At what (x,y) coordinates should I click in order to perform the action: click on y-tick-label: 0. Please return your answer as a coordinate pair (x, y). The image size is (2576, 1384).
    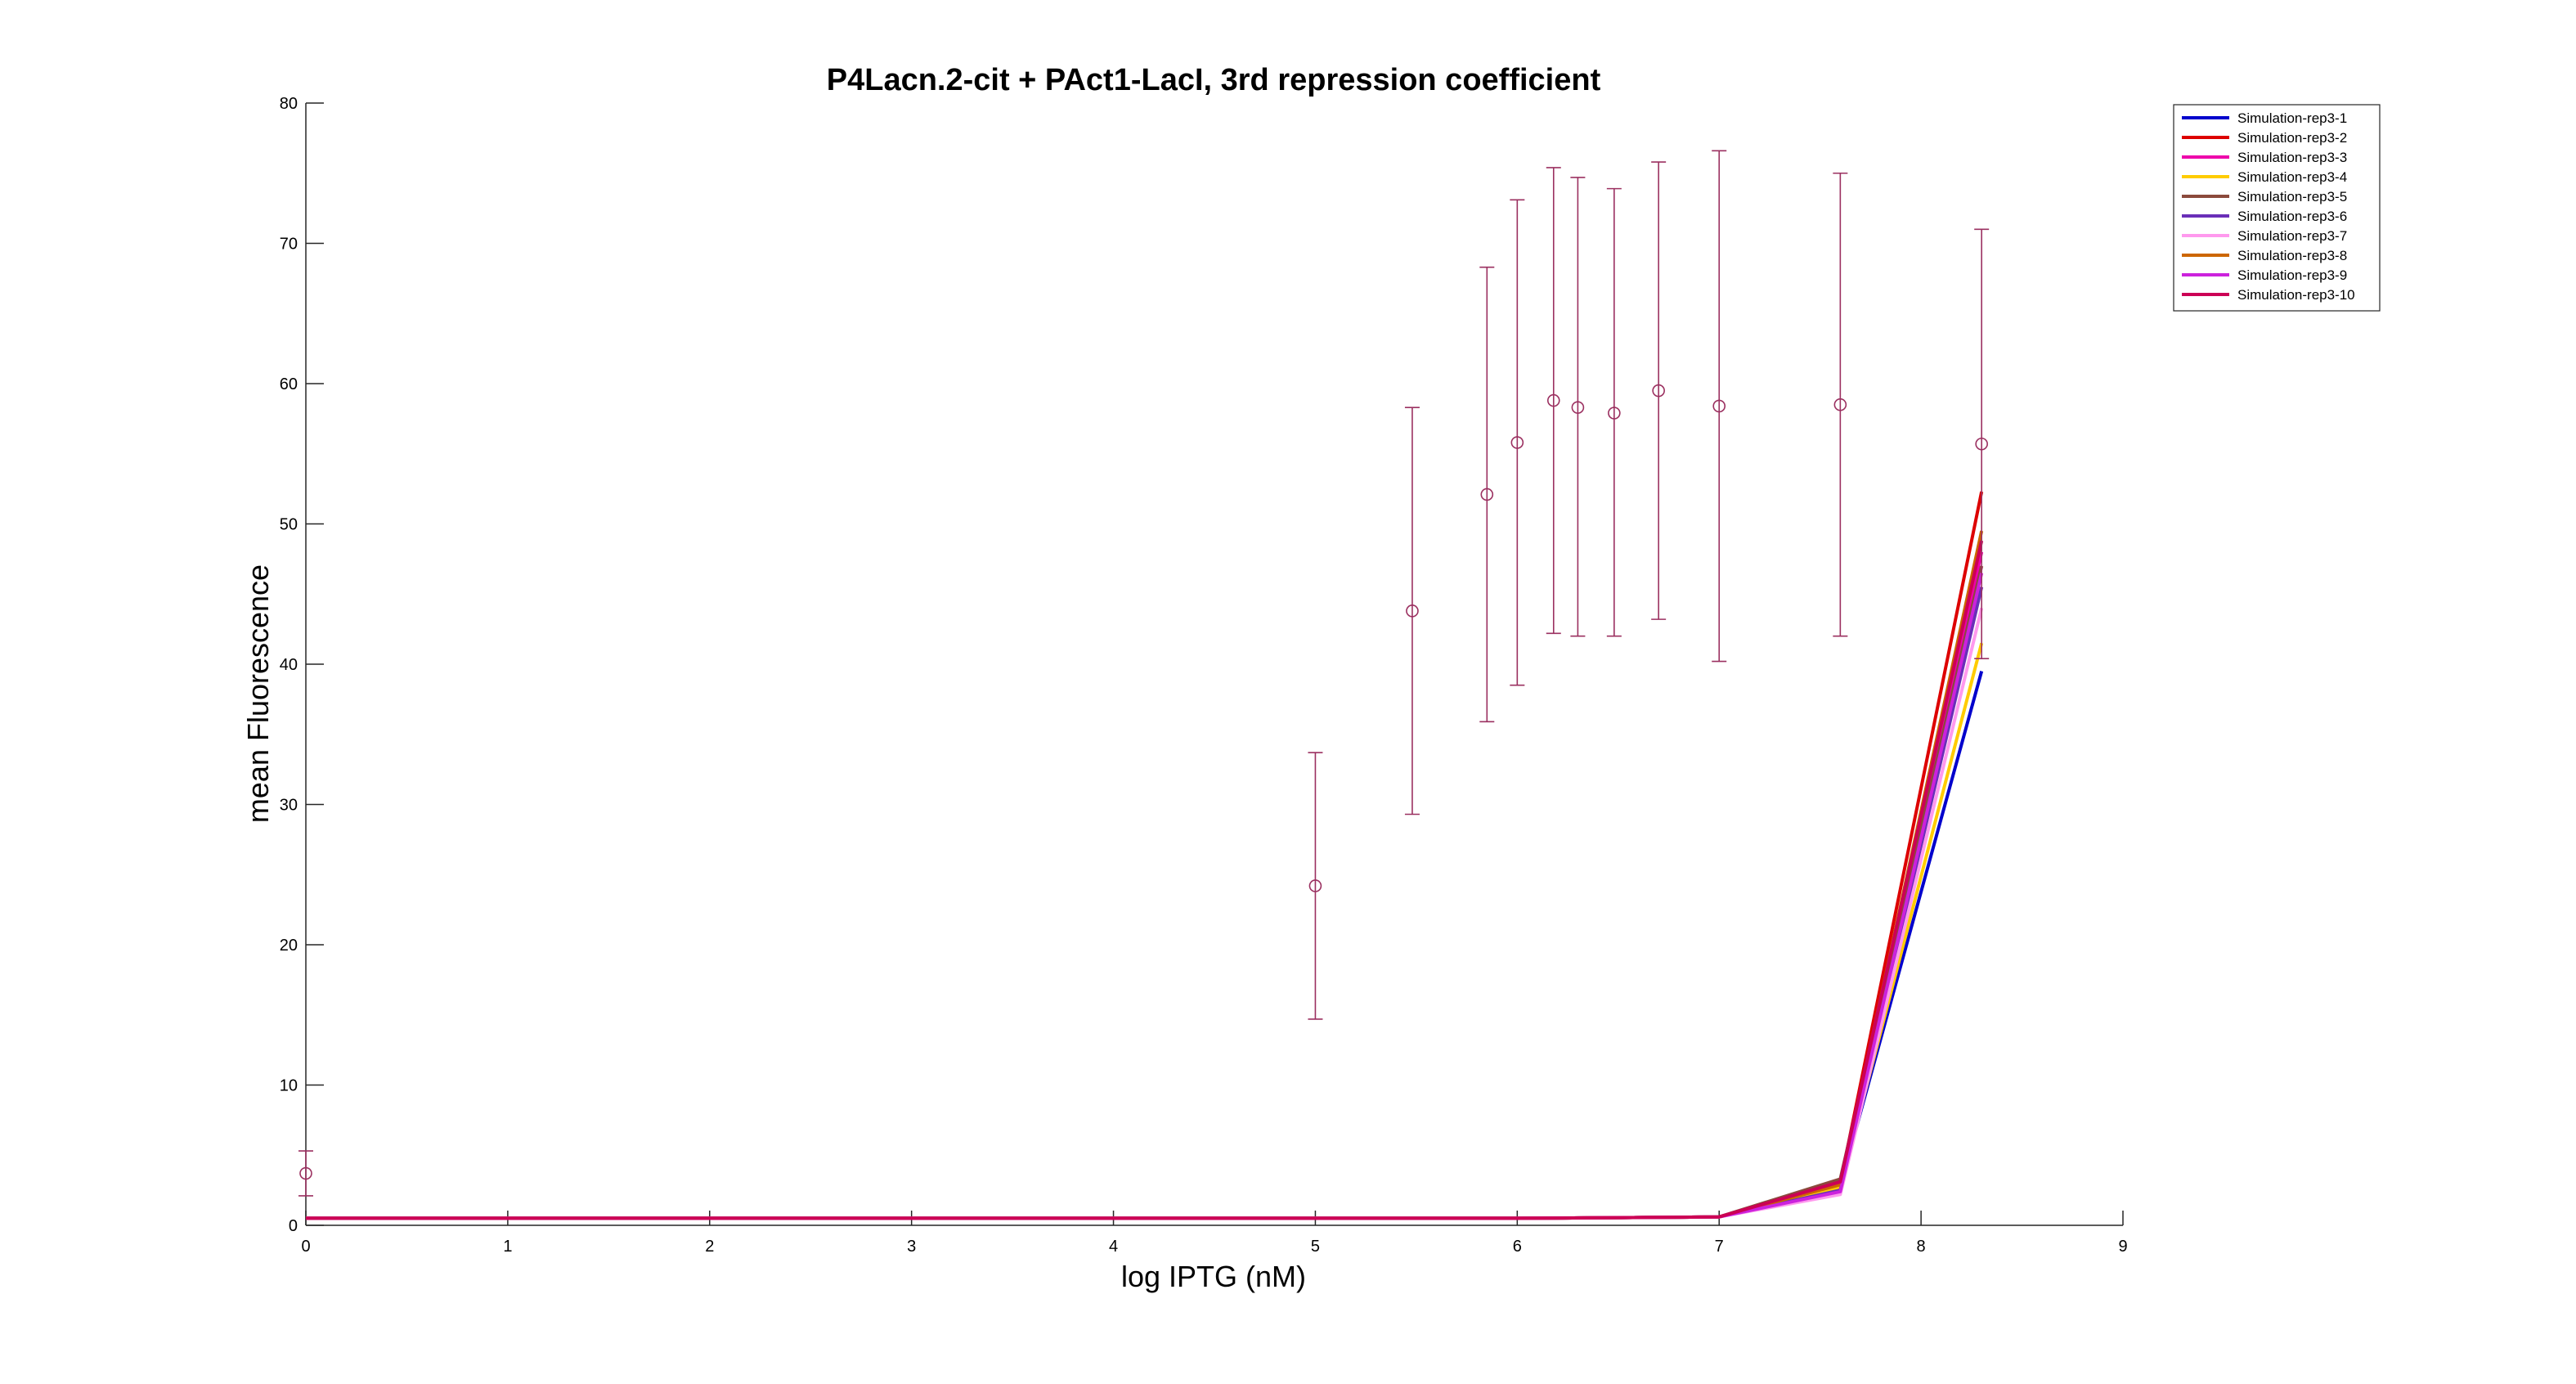
    Looking at the image, I should click on (293, 1226).